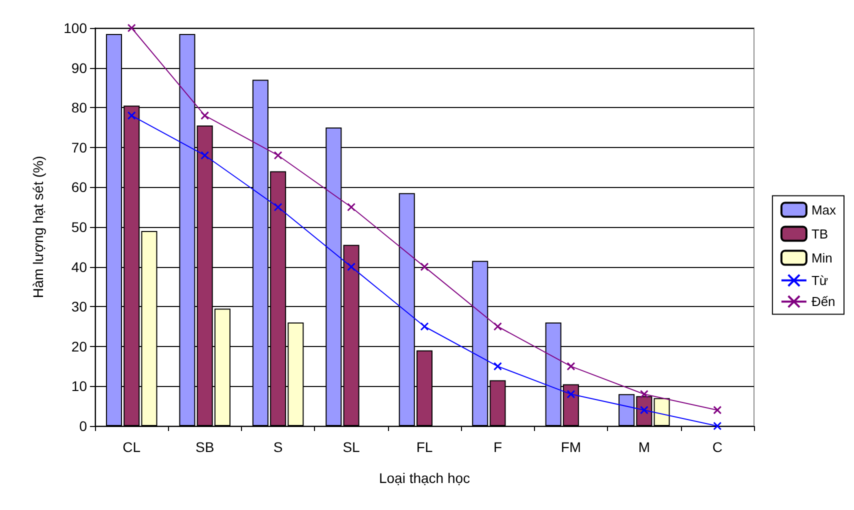  Describe the element at coordinates (819, 280) in the screenshot. I see `legend-label: Từ` at that location.